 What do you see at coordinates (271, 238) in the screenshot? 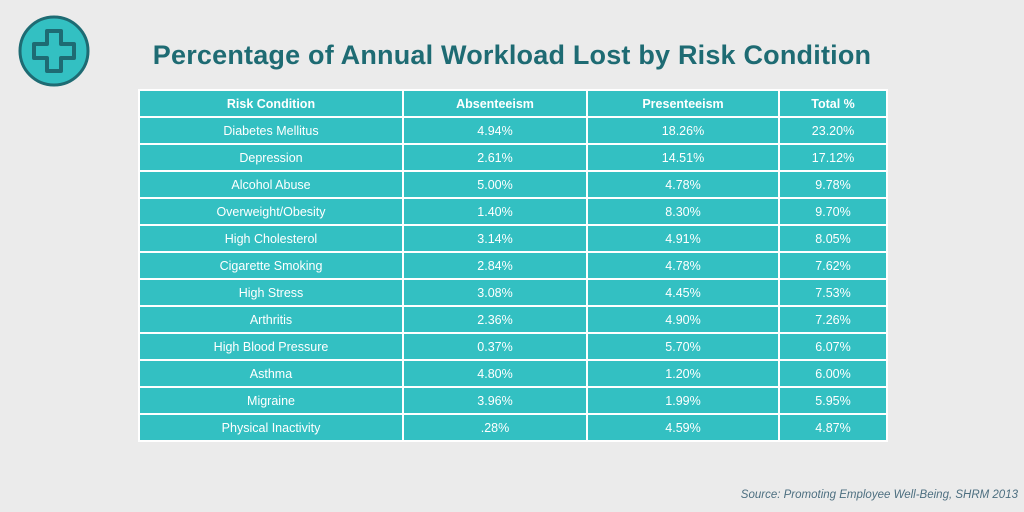
I see `cell-risk-condition: High Cholesterol` at bounding box center [271, 238].